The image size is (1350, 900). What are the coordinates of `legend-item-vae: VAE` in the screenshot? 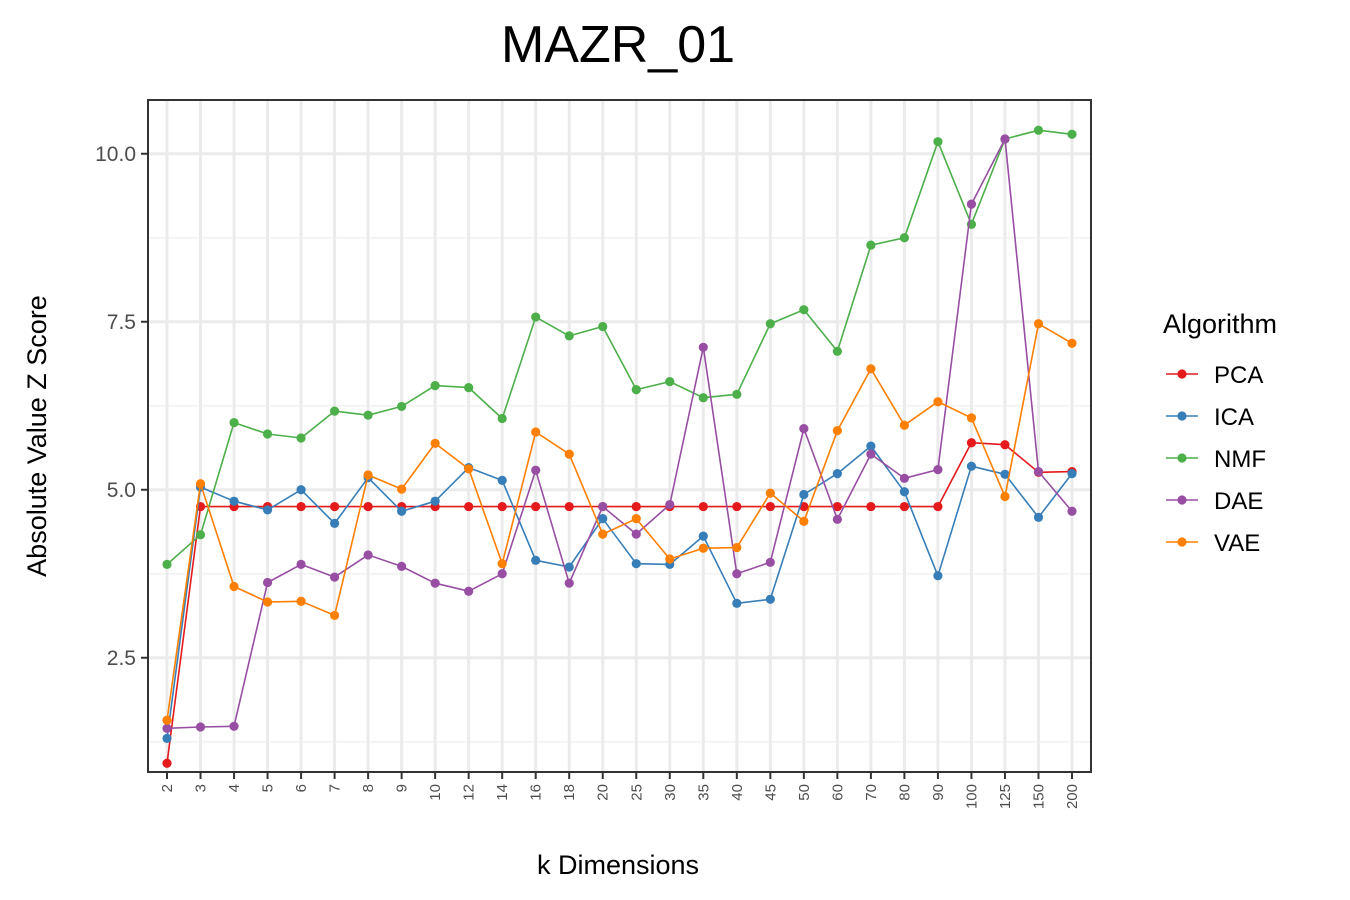 It's located at (1213, 543).